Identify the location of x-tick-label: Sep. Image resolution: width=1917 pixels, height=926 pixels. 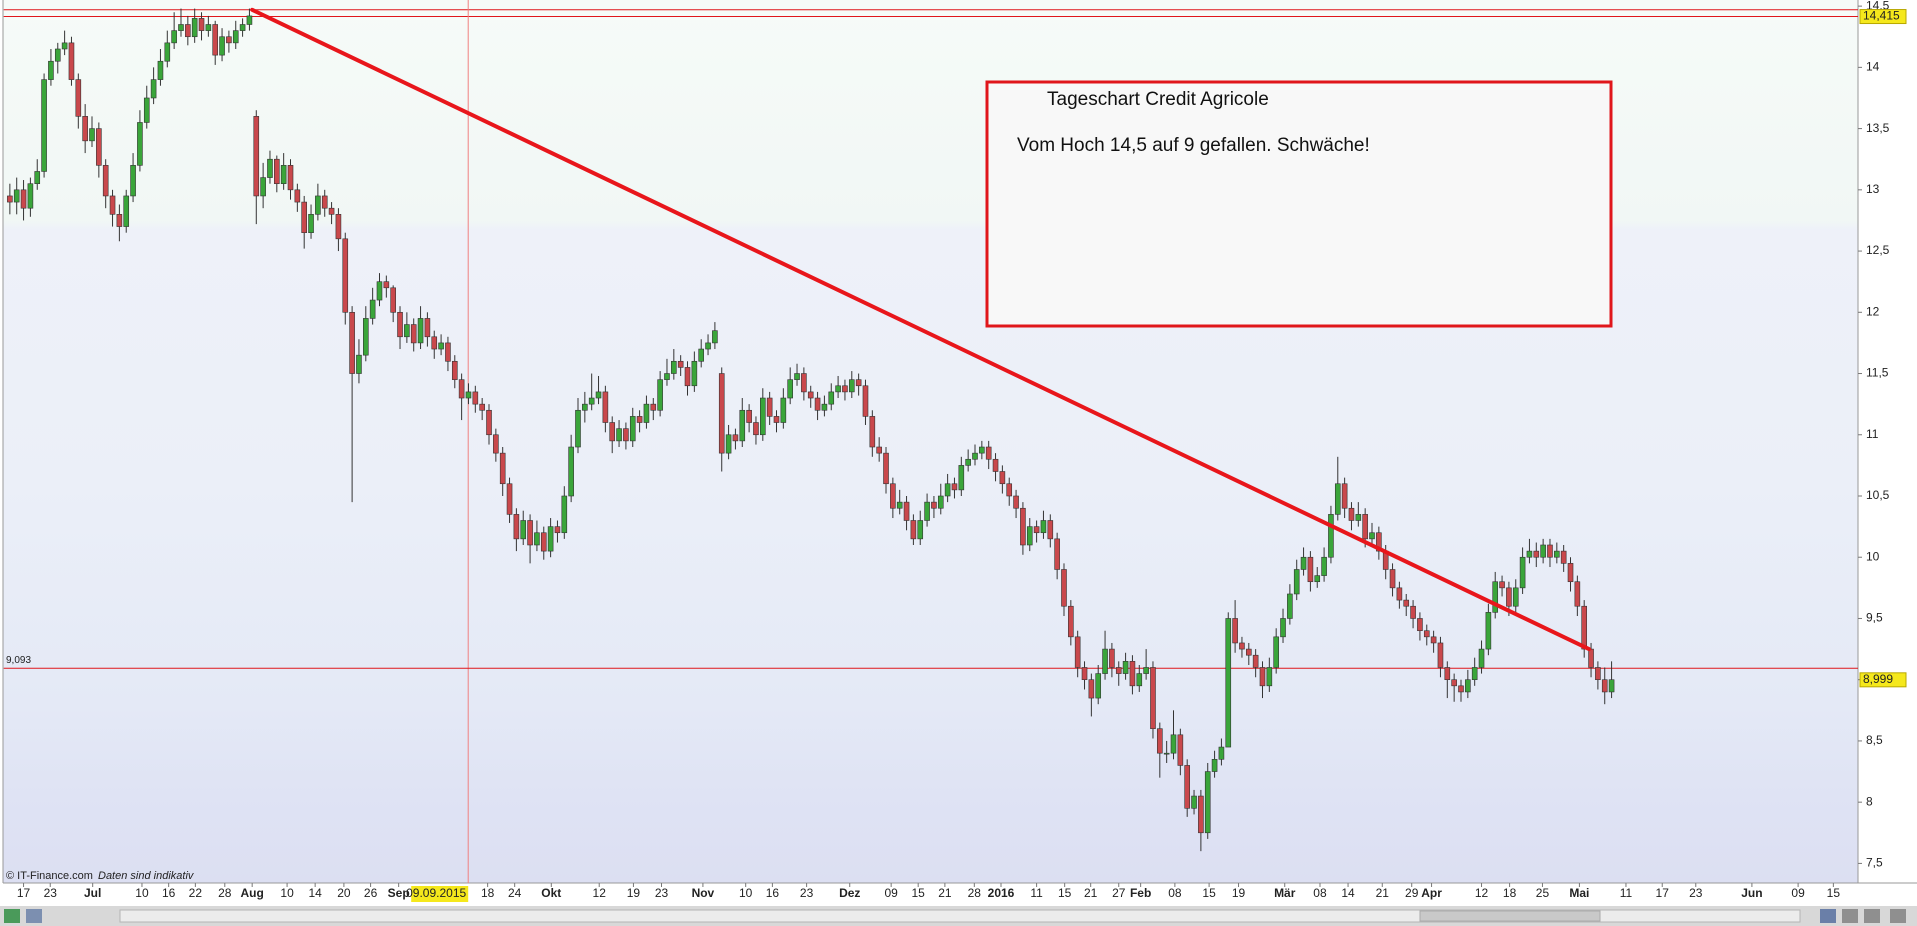
(399, 893).